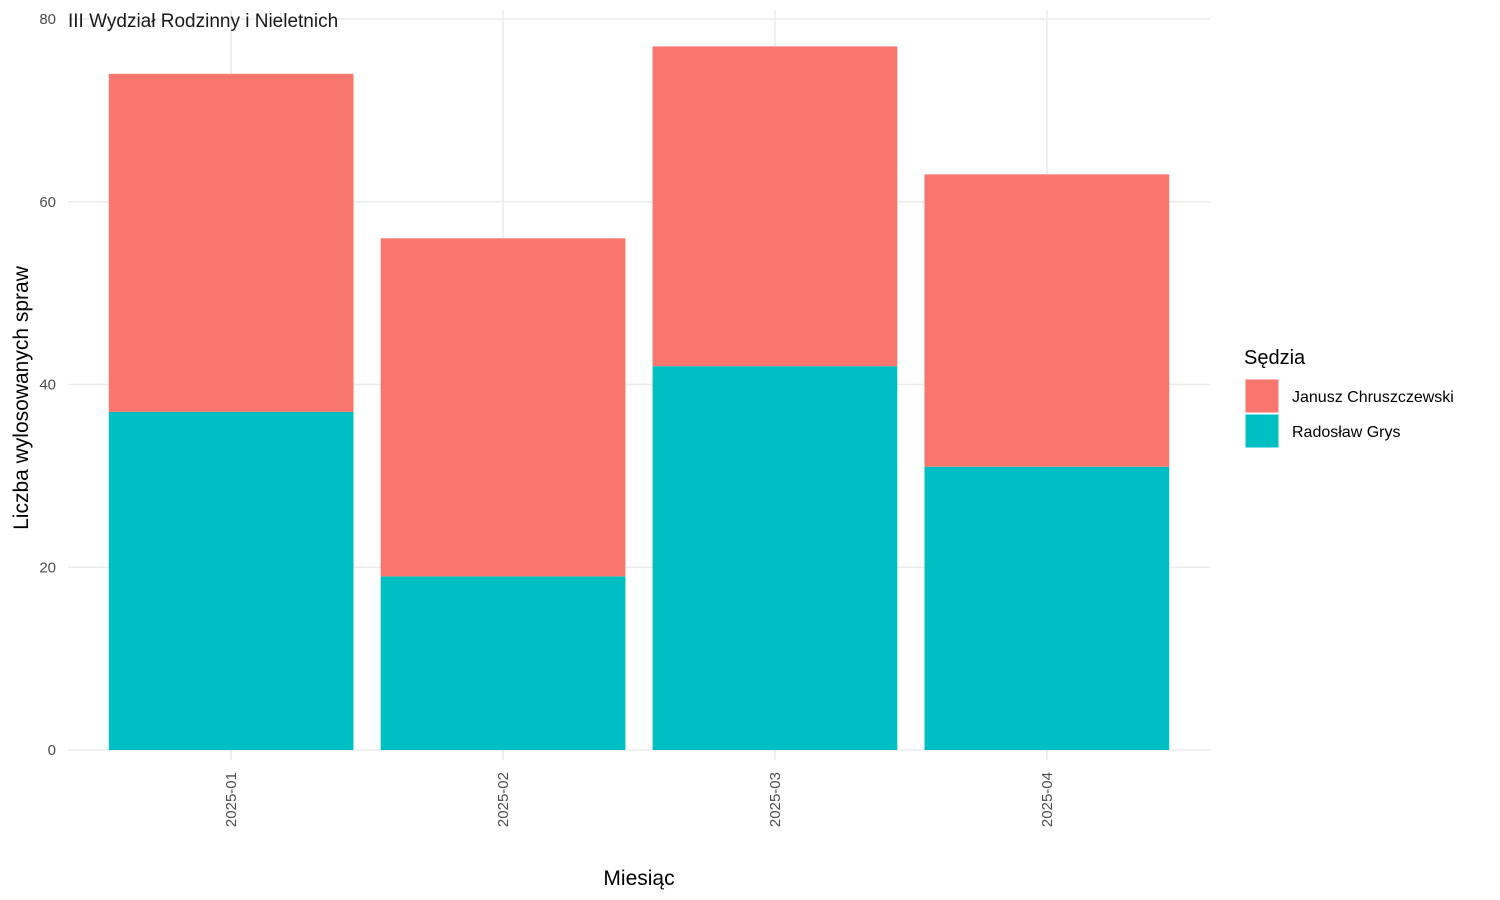  What do you see at coordinates (503, 799) in the screenshot?
I see `x-tick-label: 2025-02` at bounding box center [503, 799].